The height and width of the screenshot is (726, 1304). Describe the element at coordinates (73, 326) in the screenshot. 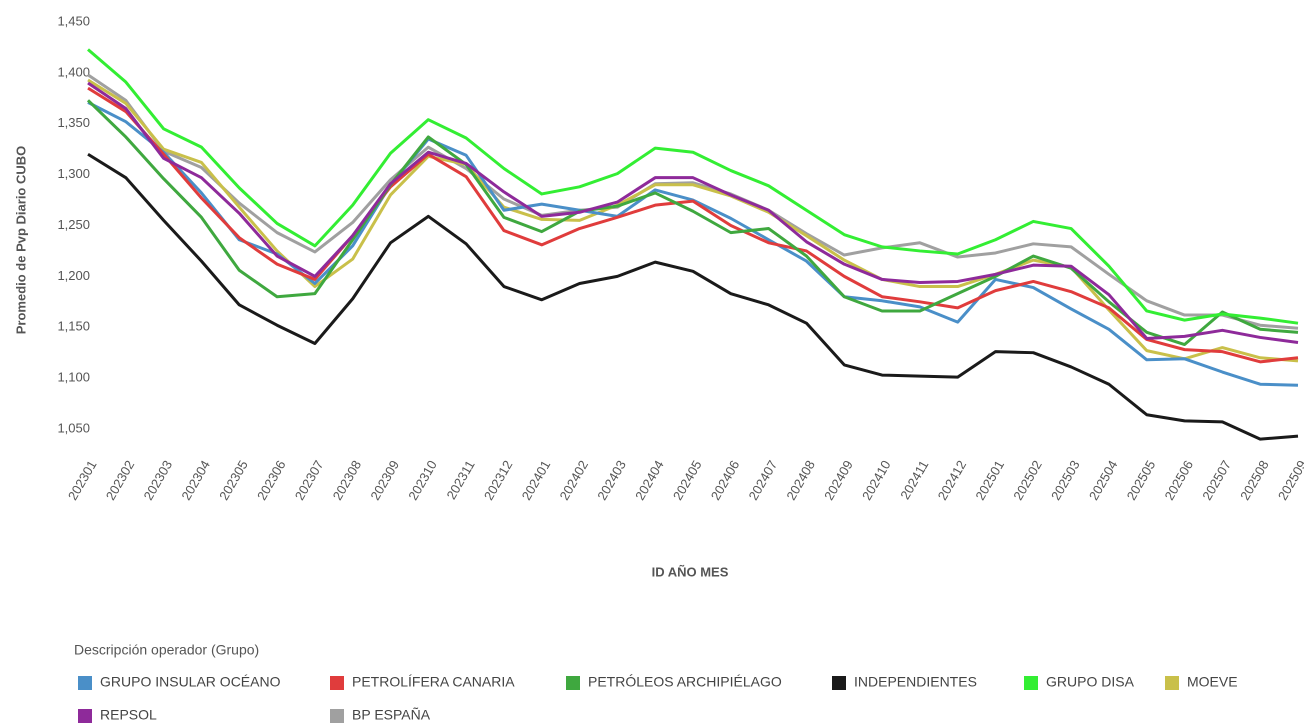

I see `y-tick-label: 1,150` at that location.